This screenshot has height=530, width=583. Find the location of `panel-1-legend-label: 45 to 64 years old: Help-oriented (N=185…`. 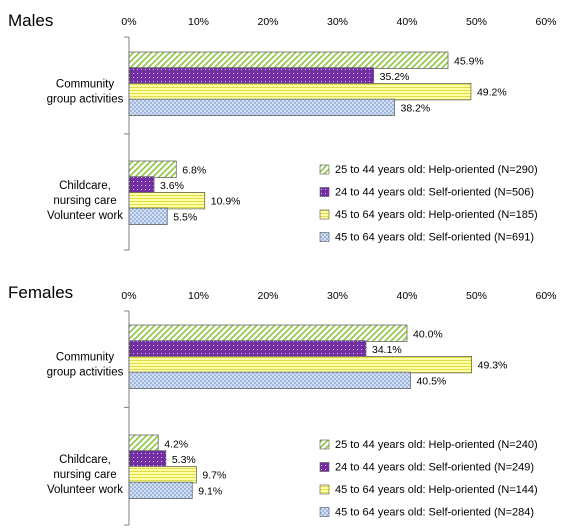

panel-1-legend-label: 45 to 64 years old: Help-oriented (N=185… is located at coordinates (436, 215).